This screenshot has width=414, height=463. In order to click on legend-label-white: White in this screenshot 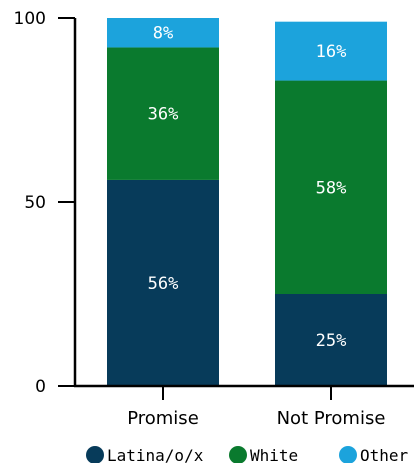, I will do `click(274, 454)`.